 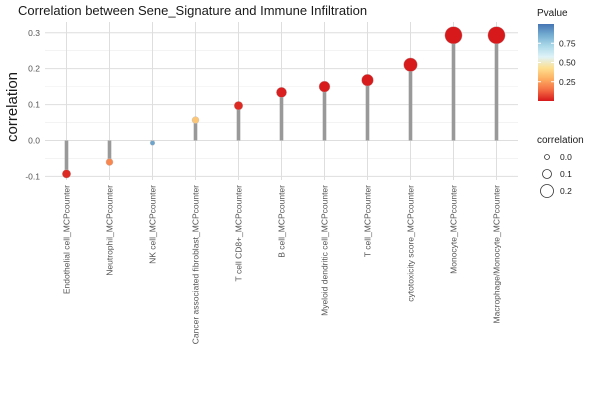 What do you see at coordinates (34, 141) in the screenshot?
I see `y-tick-label: 0.0` at bounding box center [34, 141].